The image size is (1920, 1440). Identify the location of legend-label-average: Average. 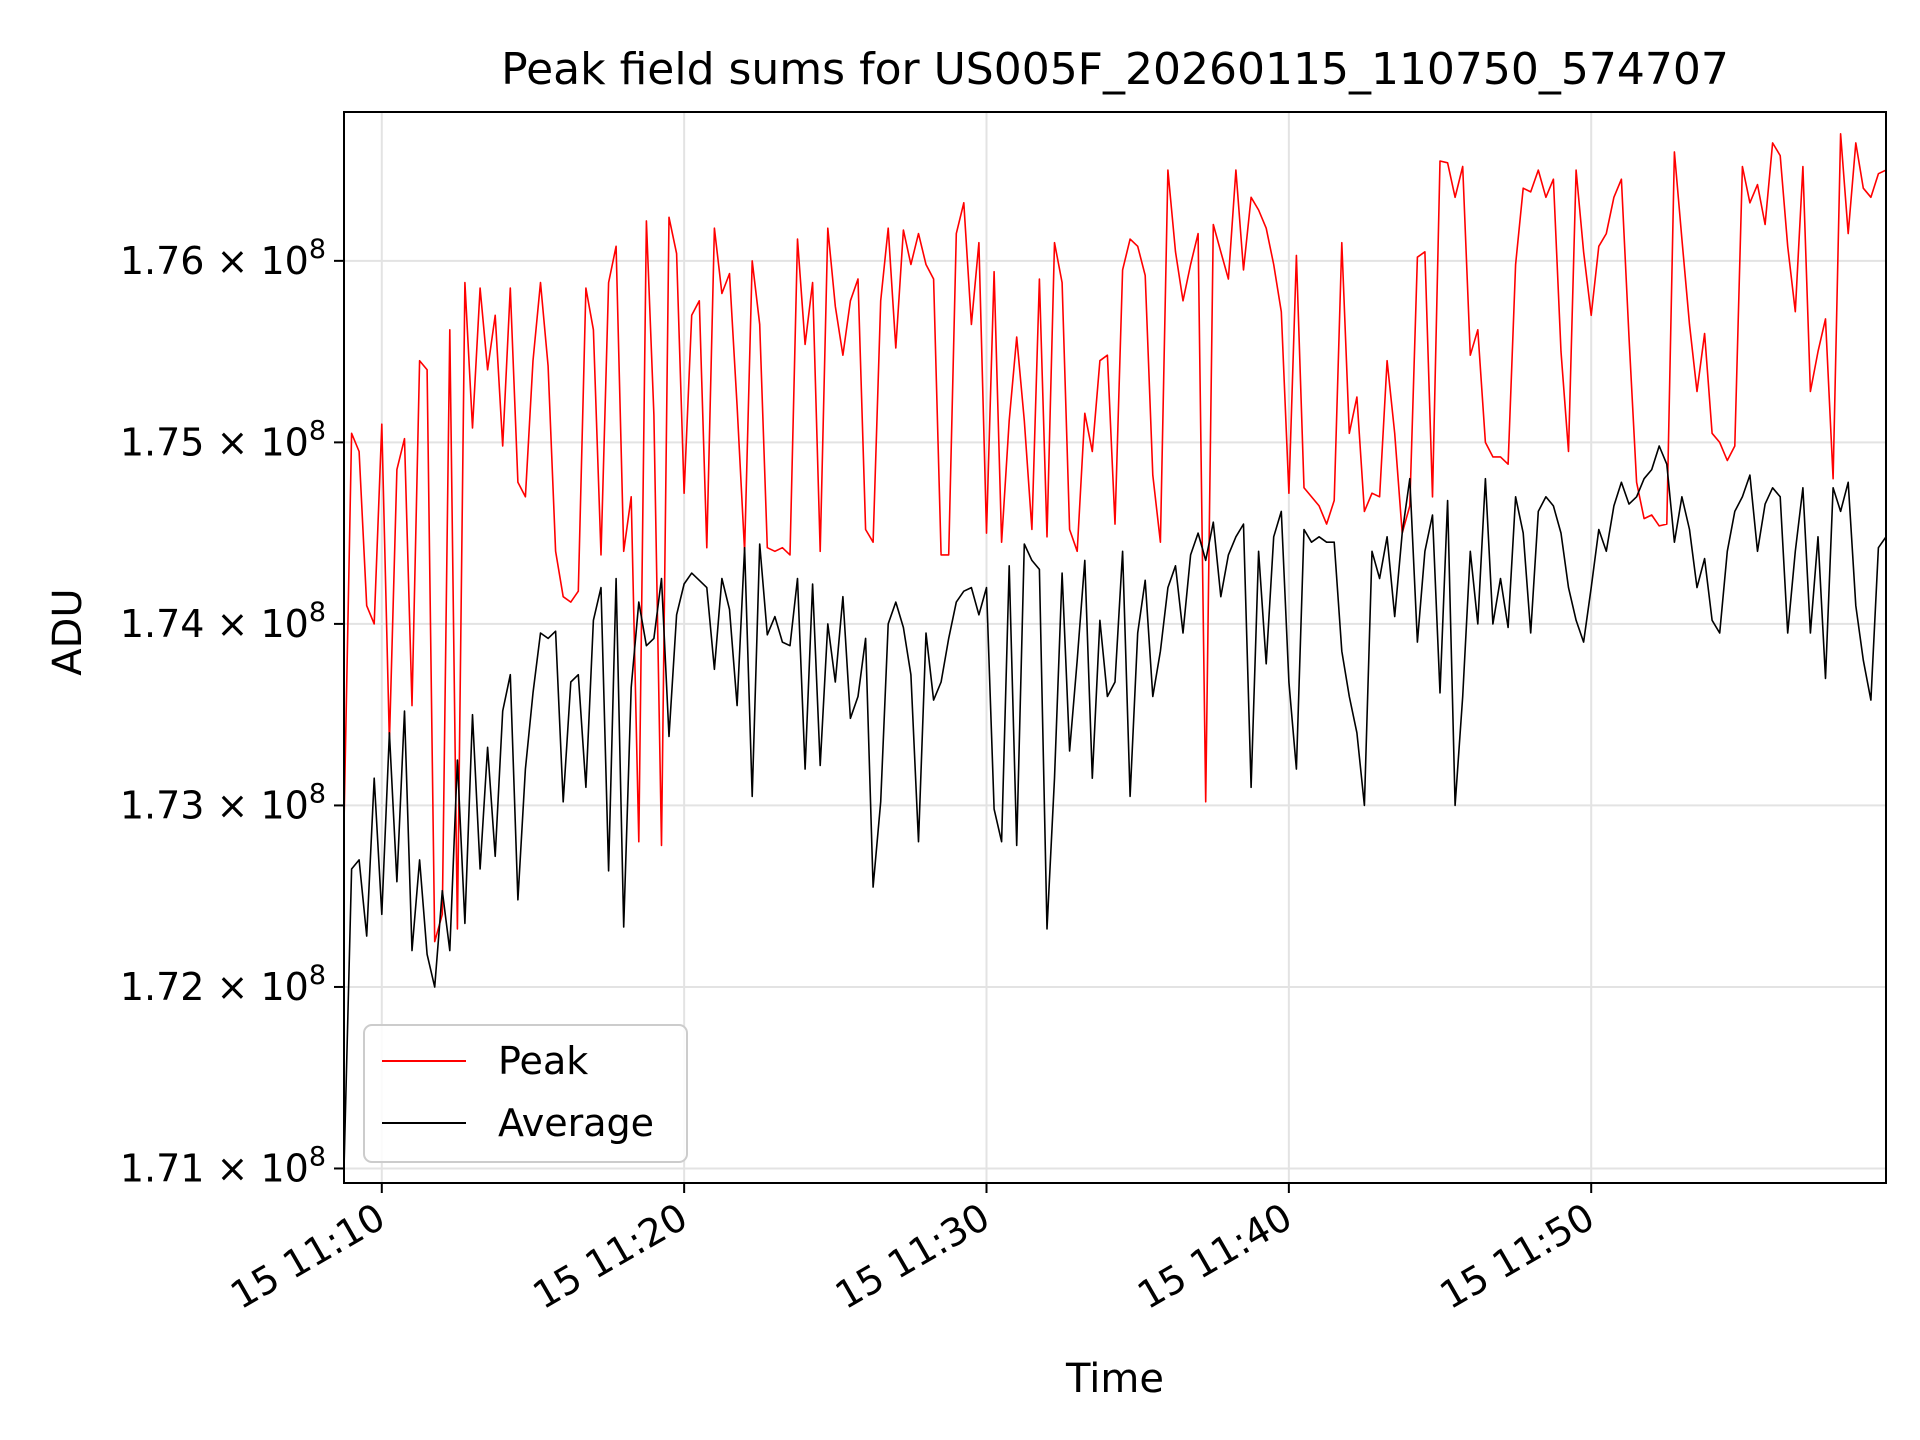
(576, 1123).